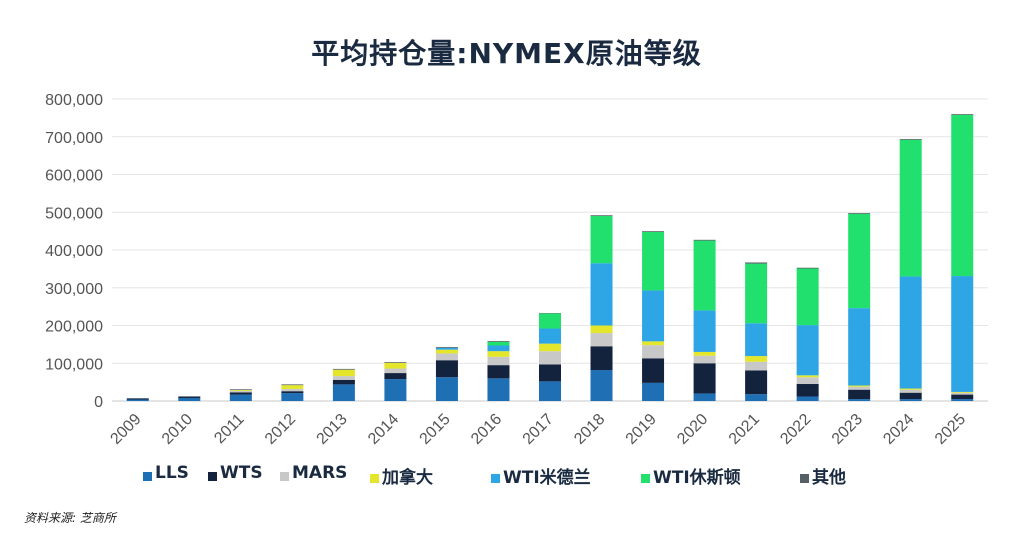 The height and width of the screenshot is (557, 1013). Describe the element at coordinates (641, 429) in the screenshot. I see `x-tick-label: 2019` at that location.